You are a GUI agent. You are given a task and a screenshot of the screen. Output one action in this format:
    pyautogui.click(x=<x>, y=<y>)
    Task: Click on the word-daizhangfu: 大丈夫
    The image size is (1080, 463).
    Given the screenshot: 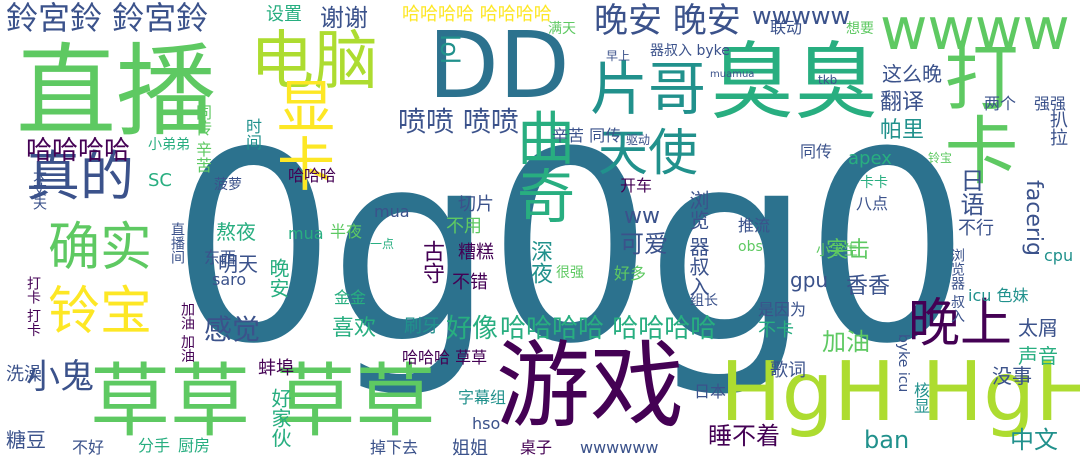 What is the action you would take?
    pyautogui.click(x=39, y=189)
    